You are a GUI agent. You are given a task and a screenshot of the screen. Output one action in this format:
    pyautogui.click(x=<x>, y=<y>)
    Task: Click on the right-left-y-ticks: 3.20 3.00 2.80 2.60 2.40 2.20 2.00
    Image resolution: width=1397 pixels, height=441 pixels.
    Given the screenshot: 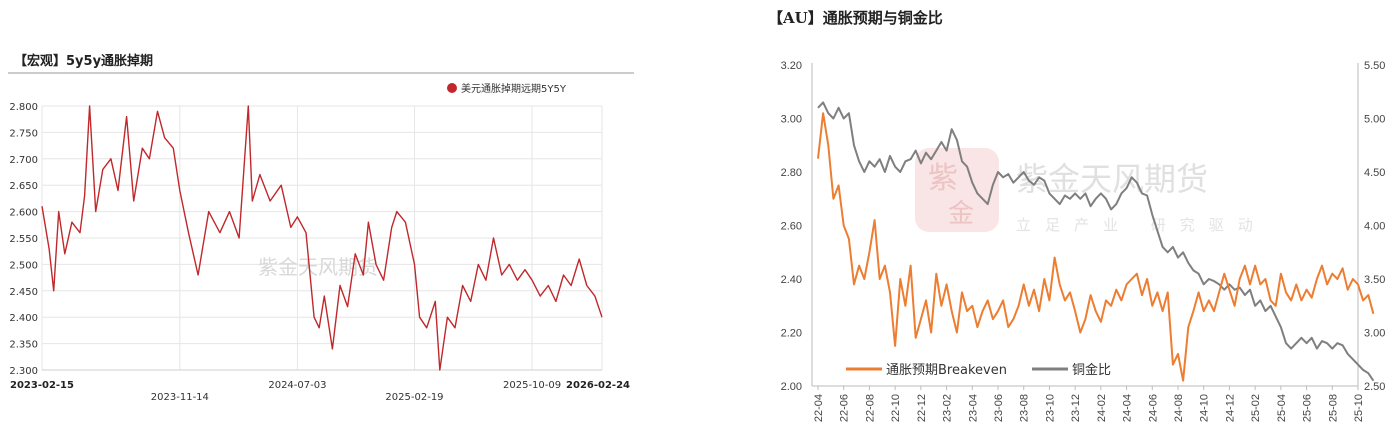 What is the action you would take?
    pyautogui.click(x=791, y=226)
    